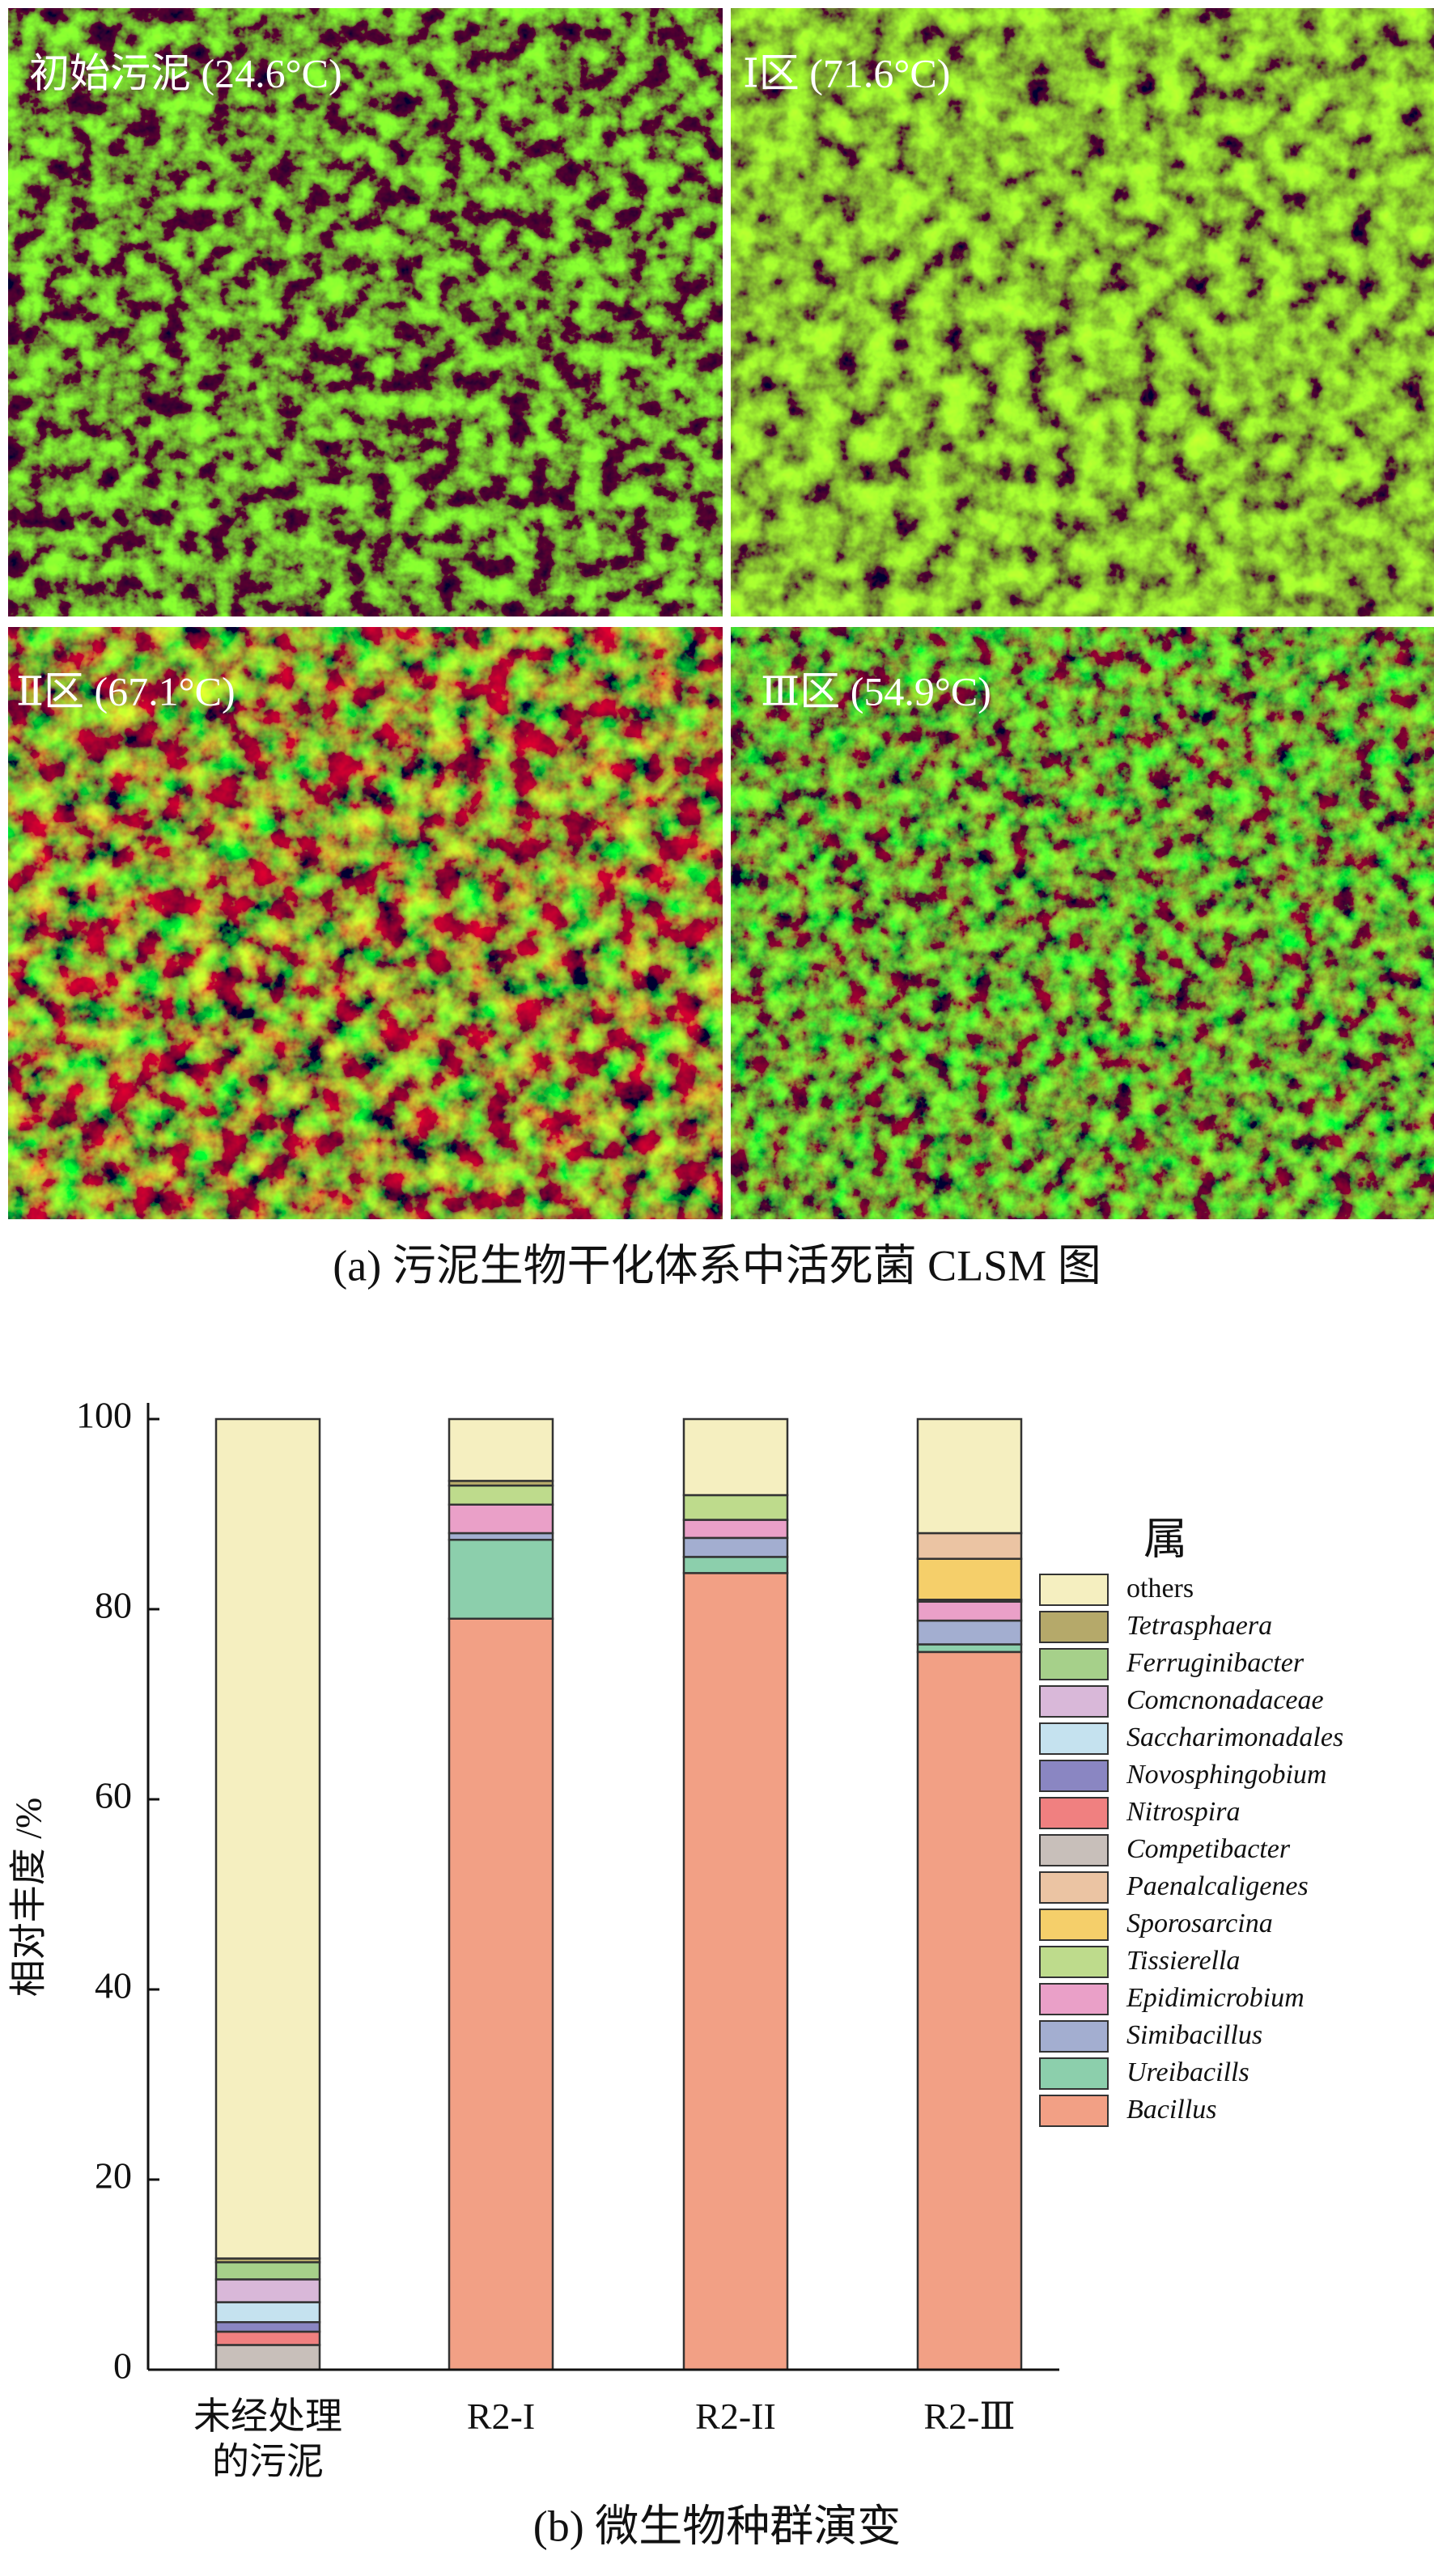 This screenshot has height=2576, width=1434. I want to click on caption: (a) 污泥生物干化体系中活死菌 CLSM 图, so click(717, 1265).